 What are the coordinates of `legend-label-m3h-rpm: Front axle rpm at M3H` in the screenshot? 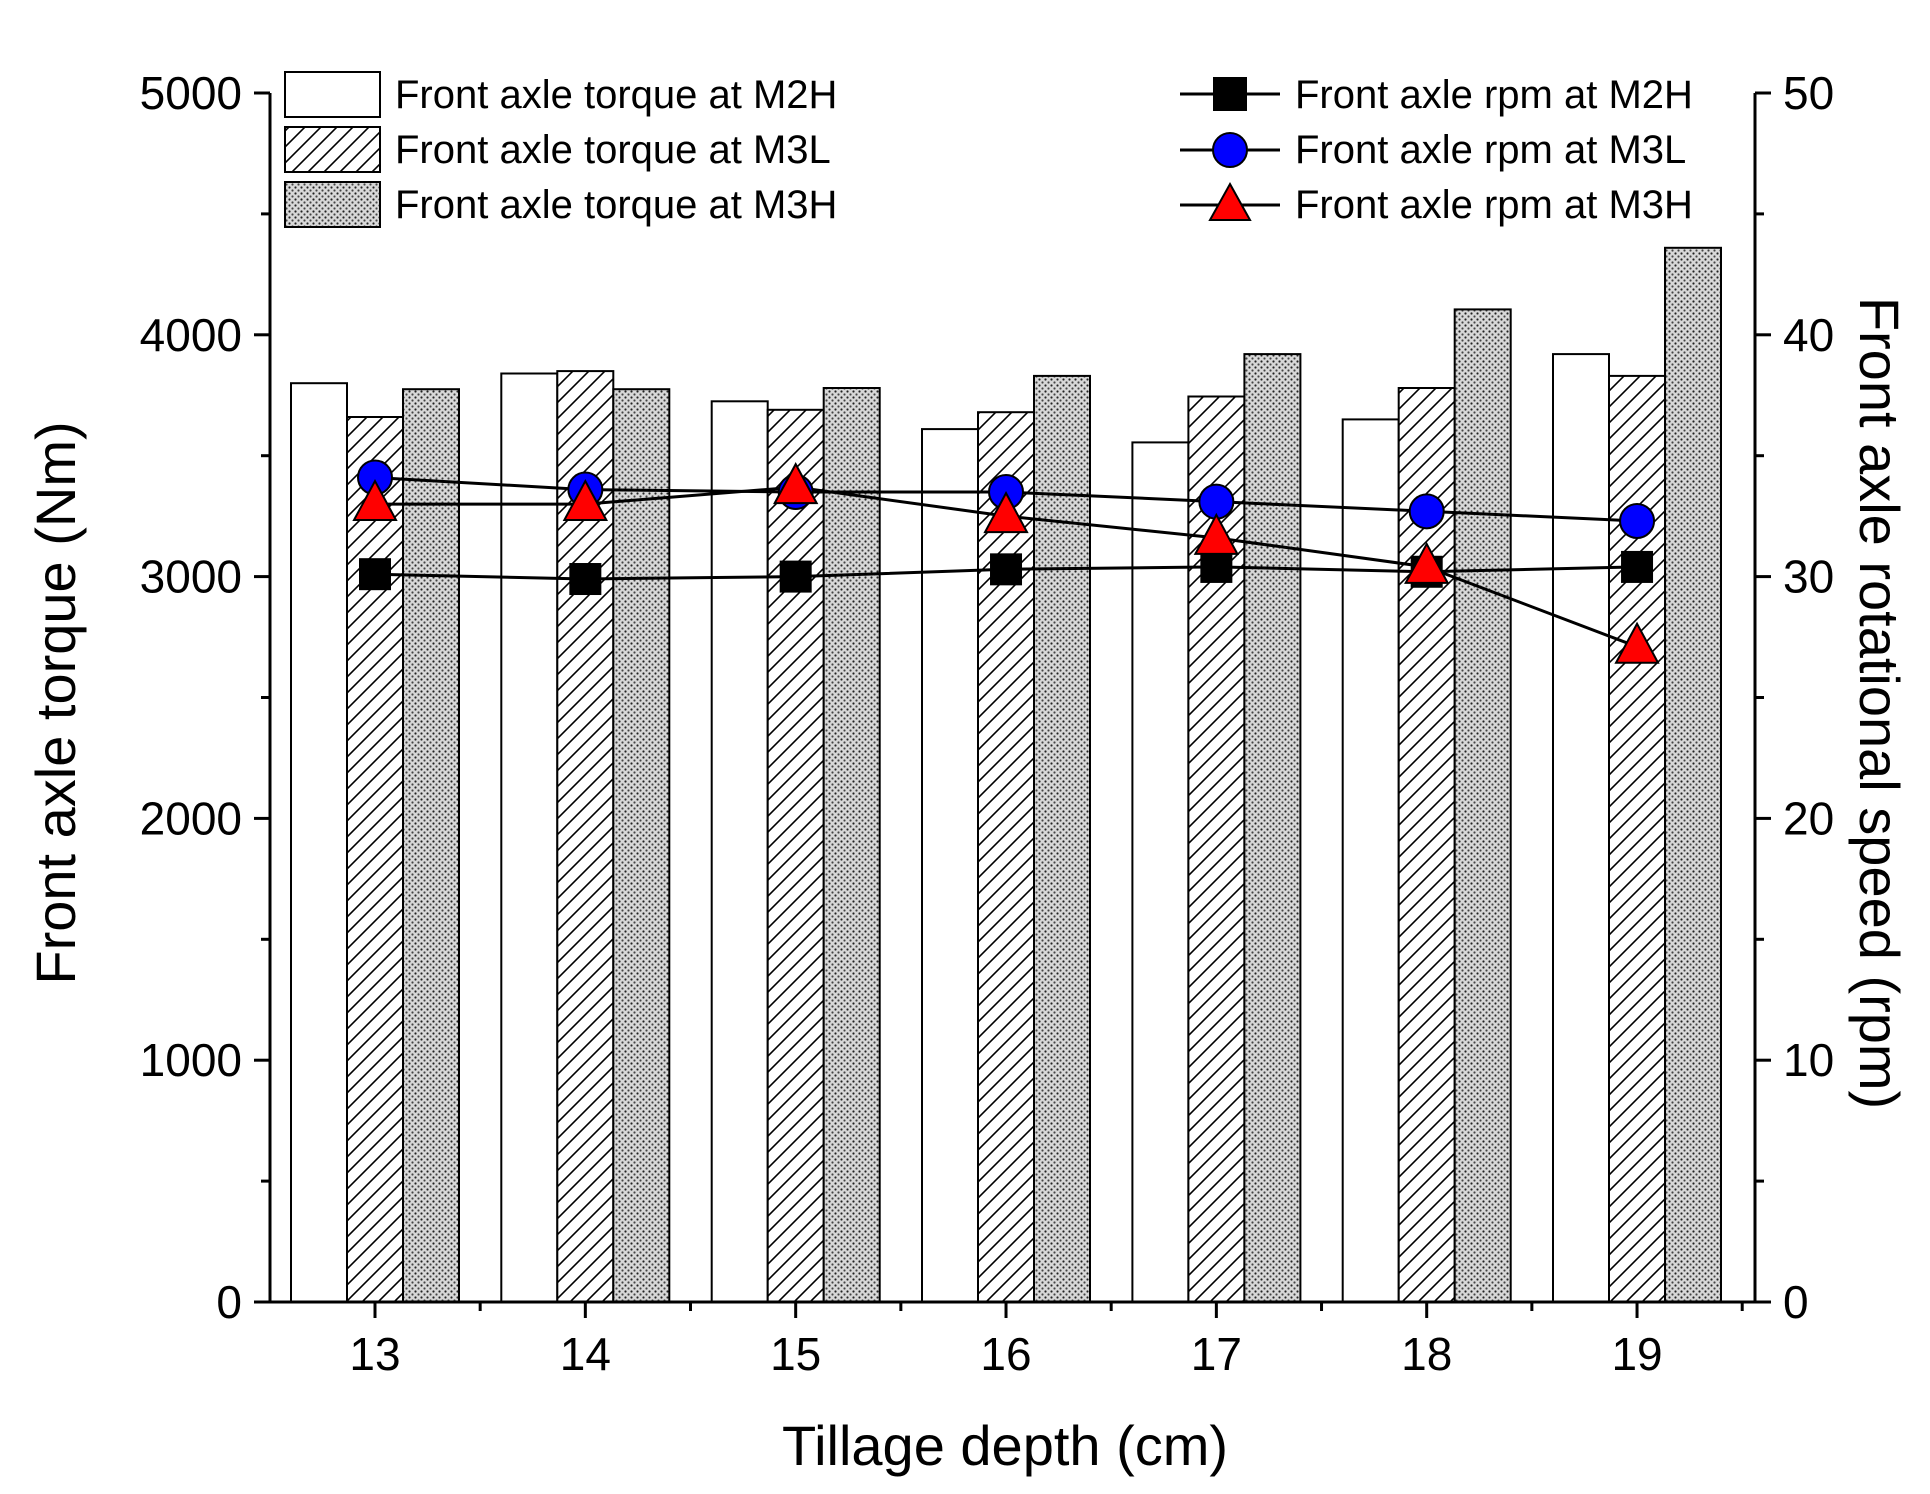 It's located at (1494, 205).